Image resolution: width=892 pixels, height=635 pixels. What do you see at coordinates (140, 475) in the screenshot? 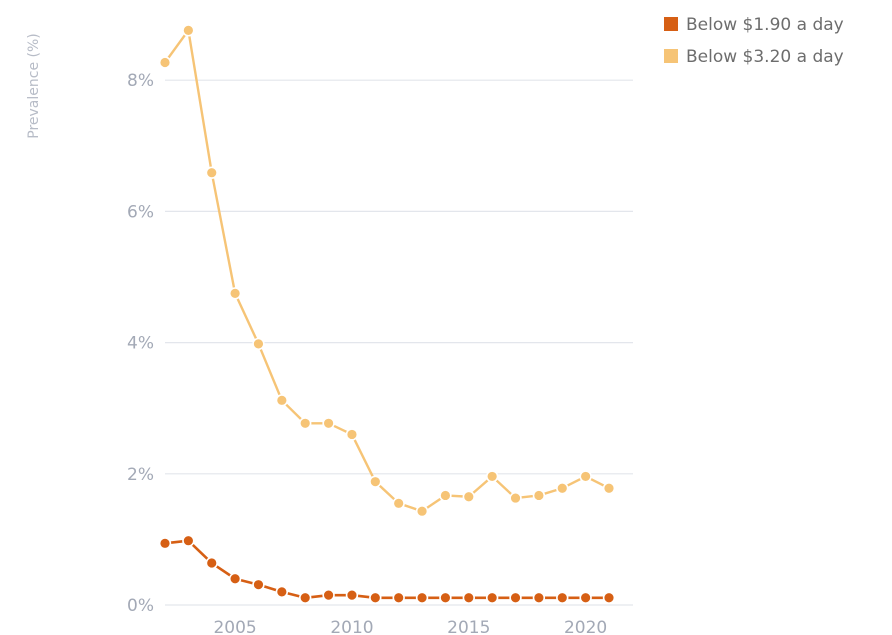
I see `y-tick-label-2: 2%` at bounding box center [140, 475].